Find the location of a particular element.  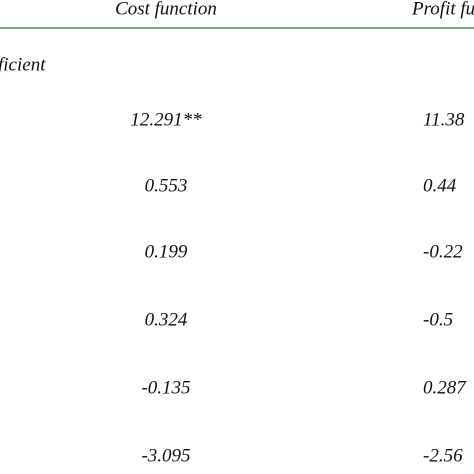

table-cell: -2.56 is located at coordinates (443, 455).